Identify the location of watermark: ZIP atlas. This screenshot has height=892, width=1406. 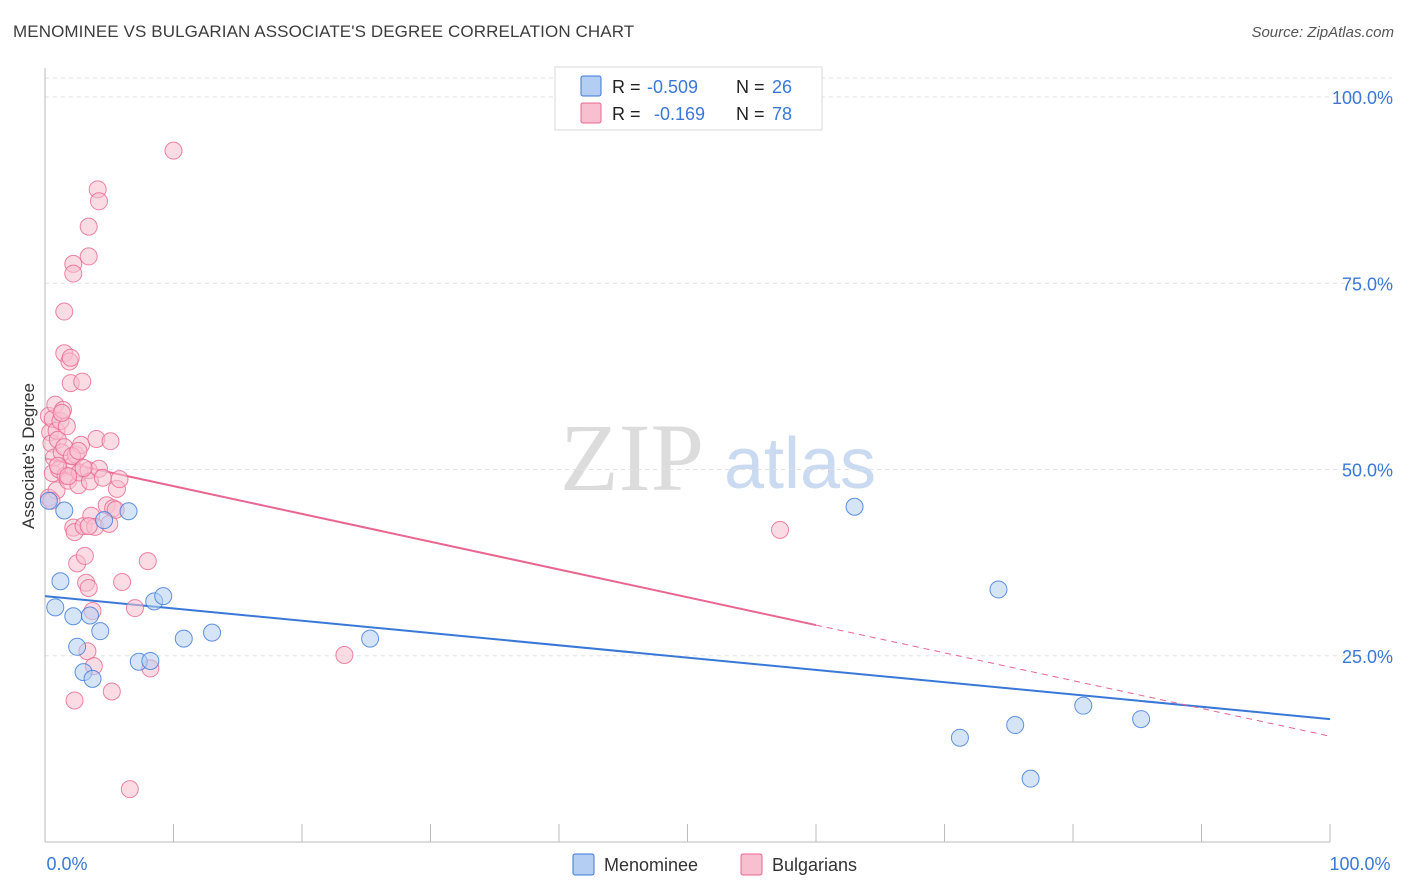
(718, 457).